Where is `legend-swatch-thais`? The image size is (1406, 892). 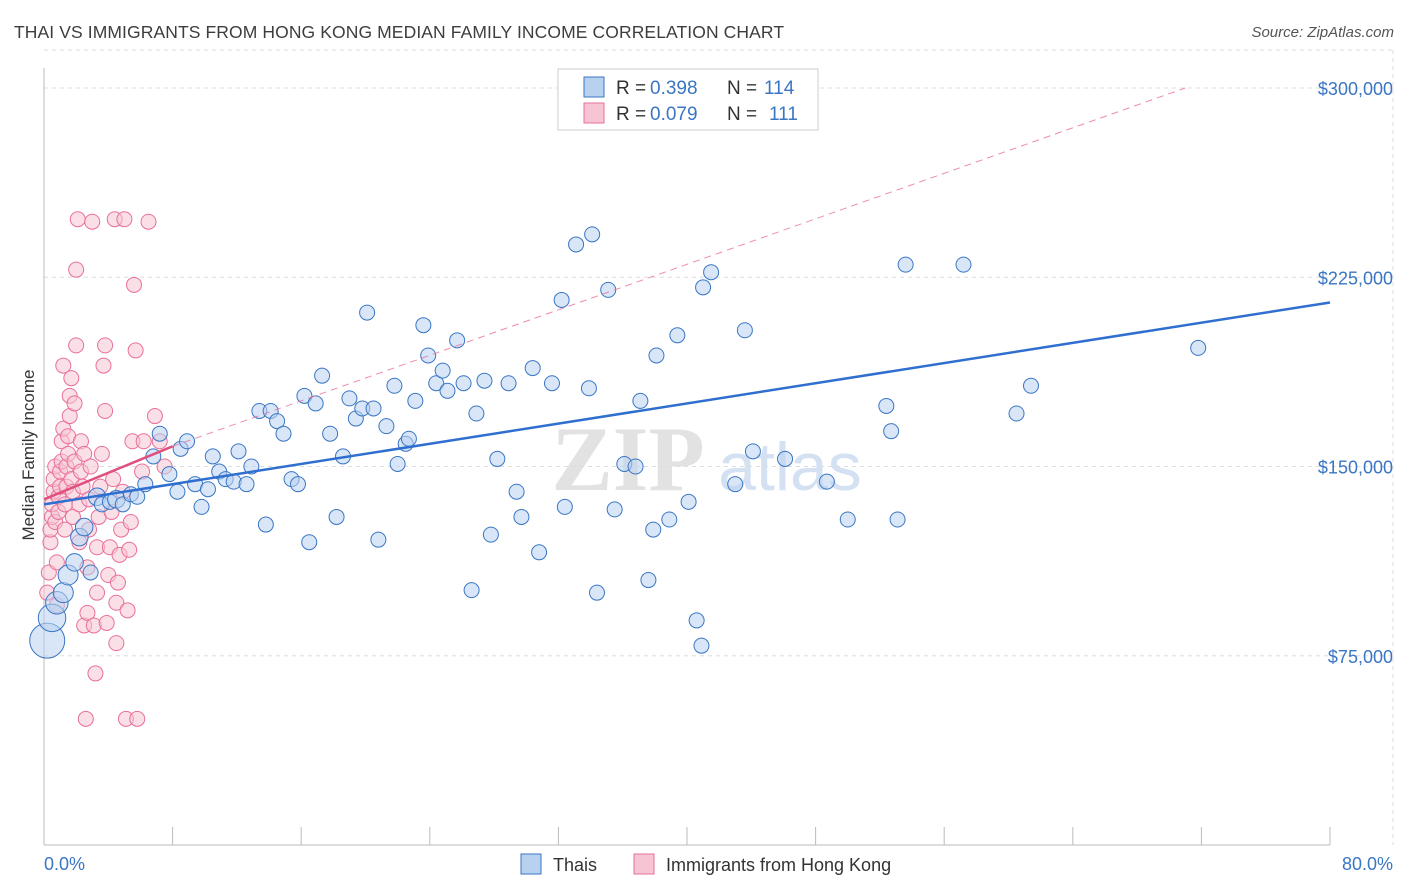
legend-swatch-thais is located at coordinates (594, 87).